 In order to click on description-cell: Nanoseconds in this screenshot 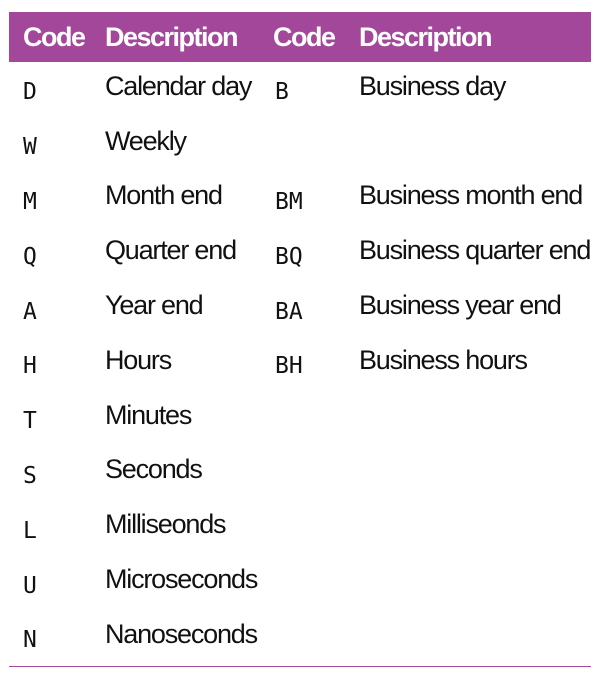, I will do `click(181, 633)`.